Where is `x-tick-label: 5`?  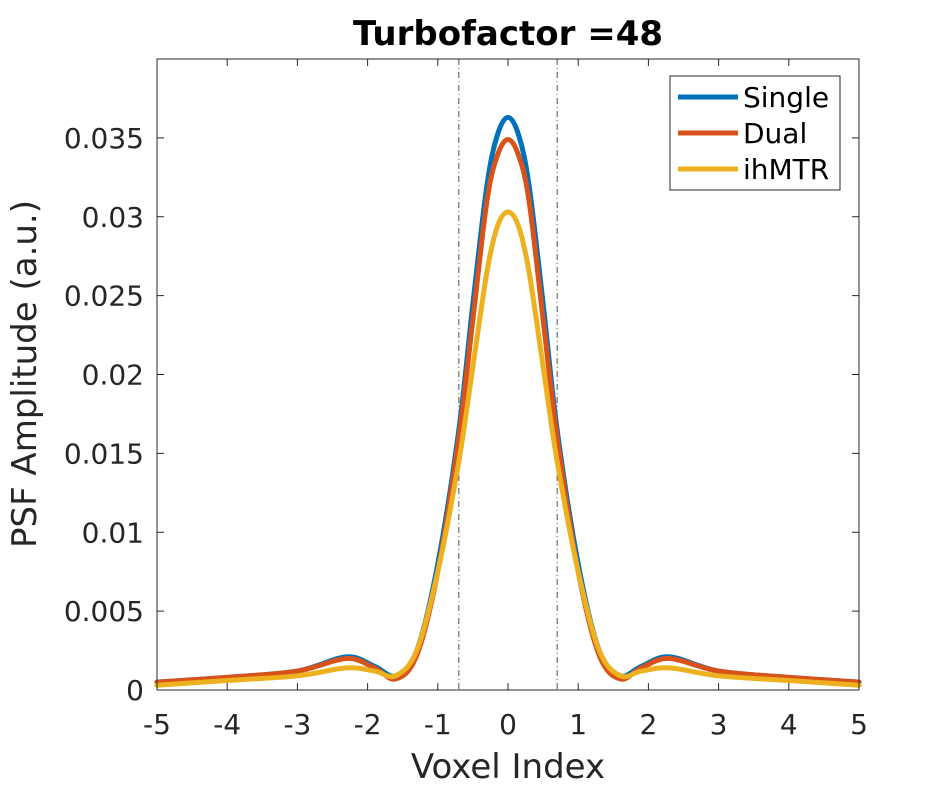 x-tick-label: 5 is located at coordinates (859, 724).